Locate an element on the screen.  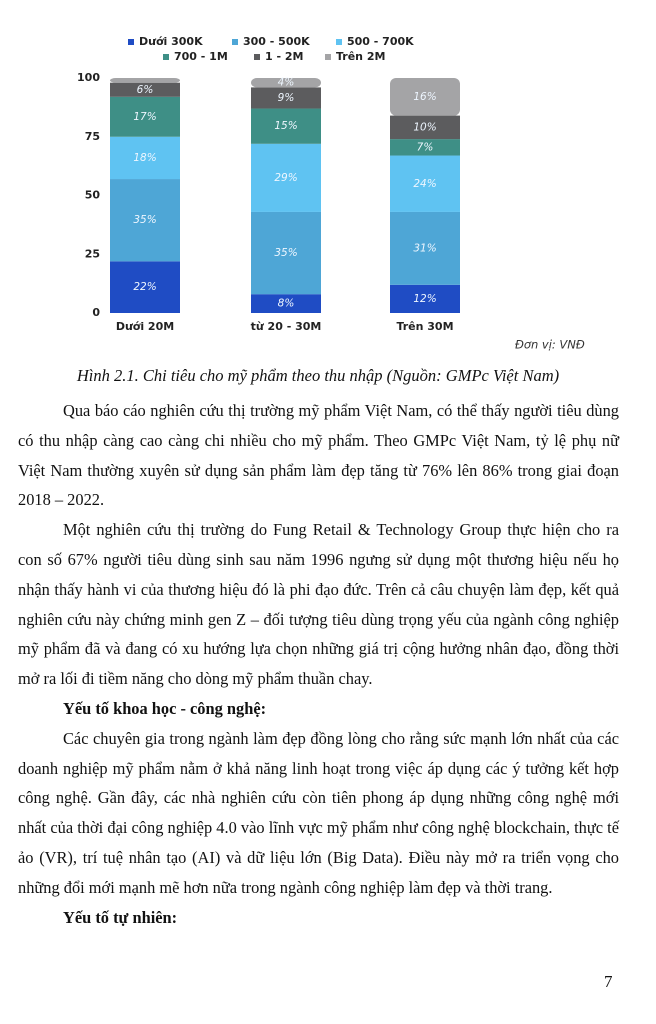
legend-label: 500 - 700K is located at coordinates (380, 41).